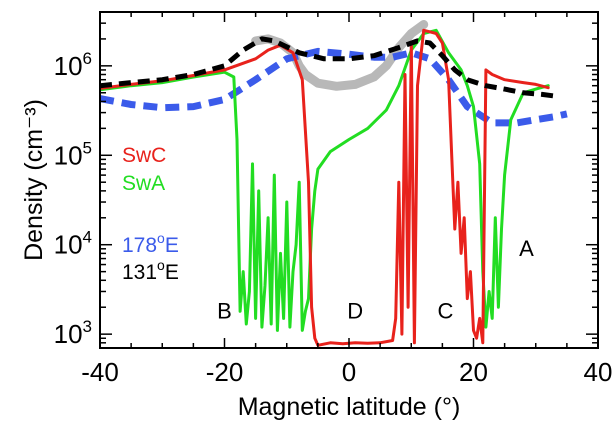 Image resolution: width=614 pixels, height=427 pixels. Describe the element at coordinates (87, 237) in the screenshot. I see `y-tick-exponent: 4` at that location.